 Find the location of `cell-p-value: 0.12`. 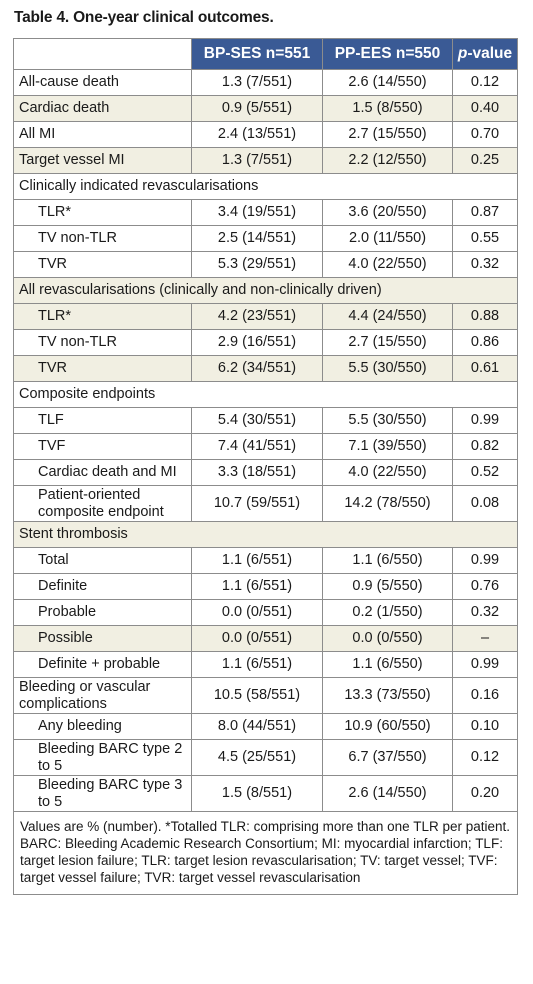

cell-p-value: 0.12 is located at coordinates (485, 757).